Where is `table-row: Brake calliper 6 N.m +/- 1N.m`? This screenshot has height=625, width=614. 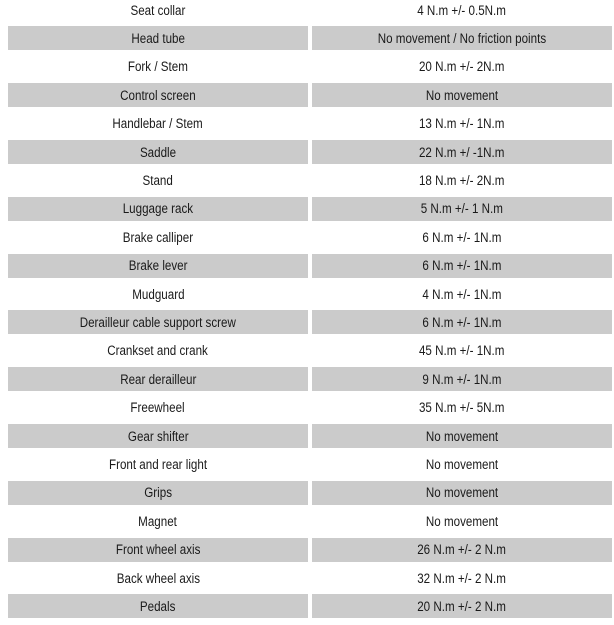 table-row: Brake calliper 6 N.m +/- 1N.m is located at coordinates (307, 237).